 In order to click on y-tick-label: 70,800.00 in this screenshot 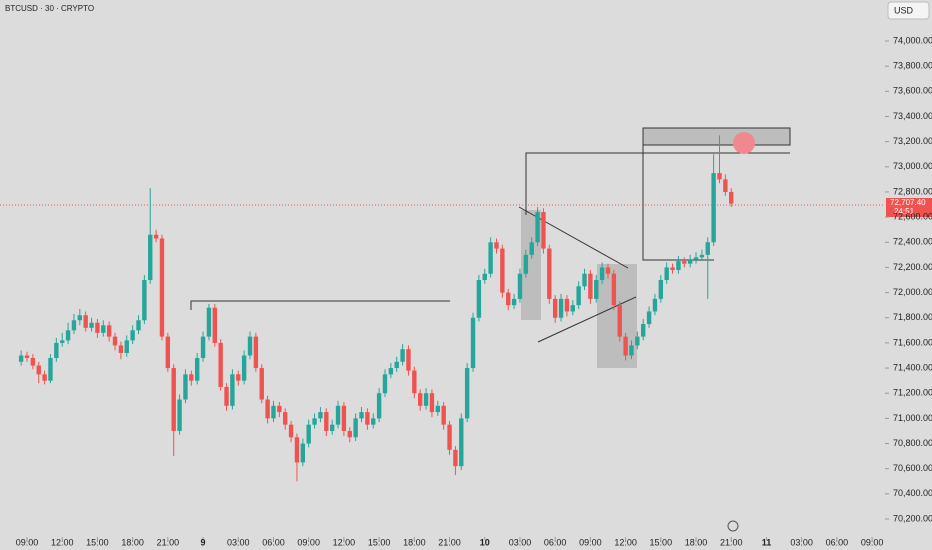, I will do `click(912, 443)`.